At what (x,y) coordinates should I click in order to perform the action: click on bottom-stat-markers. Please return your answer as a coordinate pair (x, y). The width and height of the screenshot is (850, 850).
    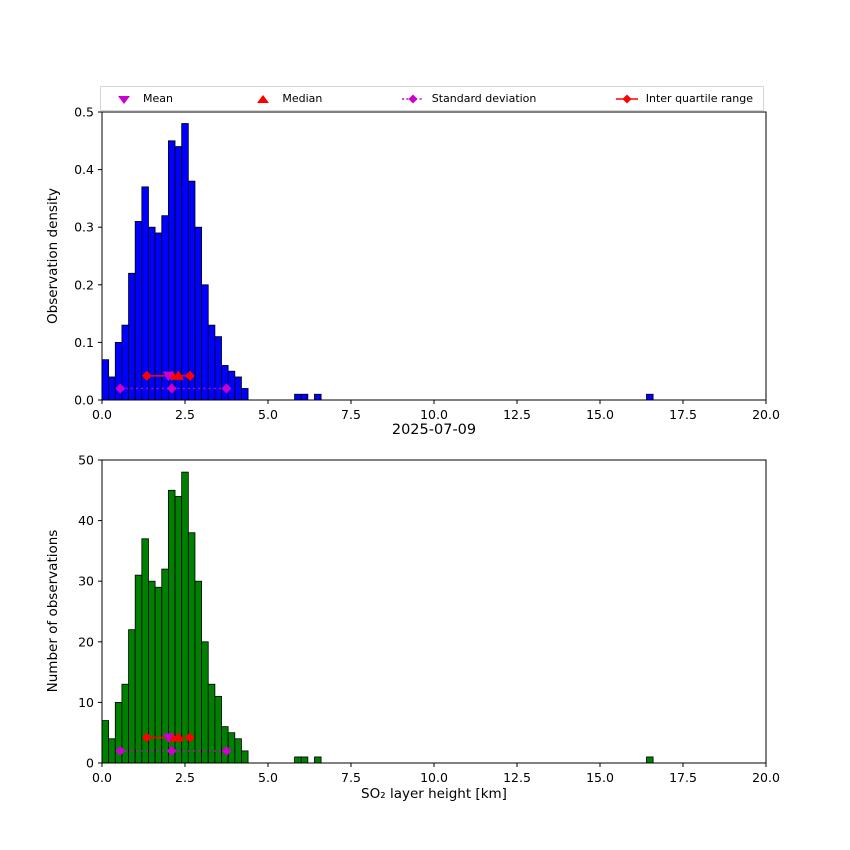
    Looking at the image, I should click on (173, 744).